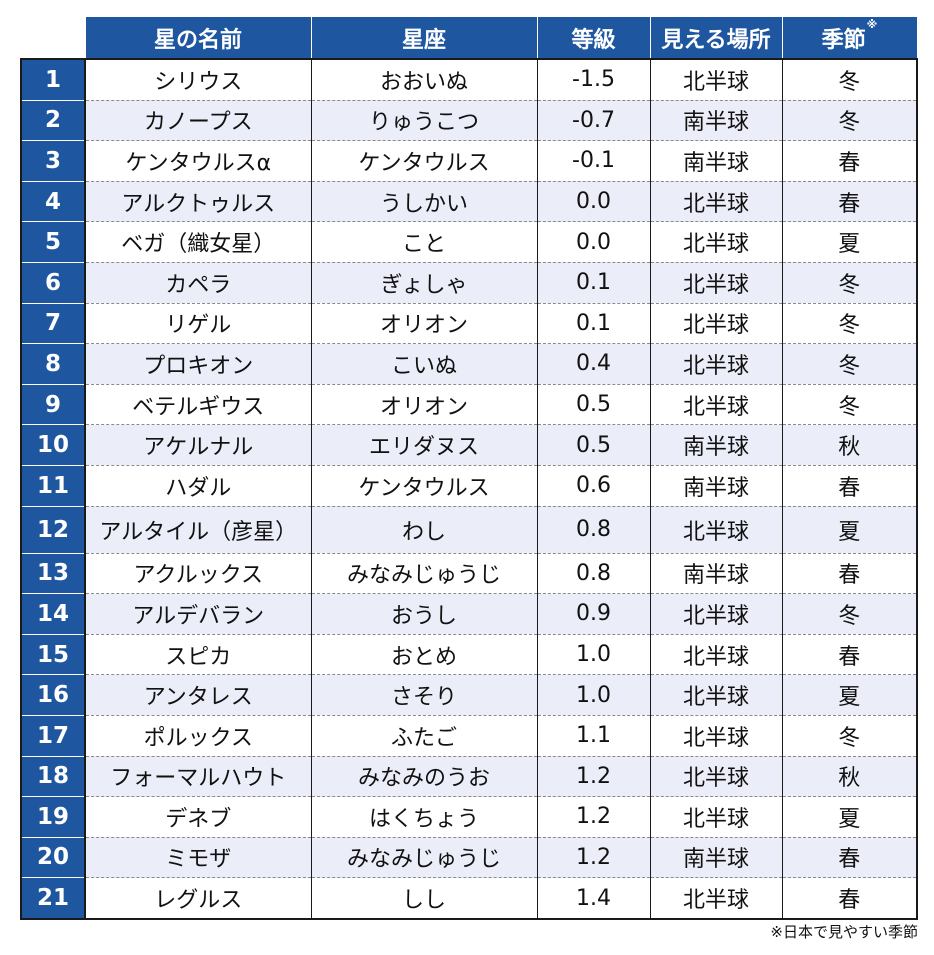  I want to click on rank-cell: 9, so click(53, 405).